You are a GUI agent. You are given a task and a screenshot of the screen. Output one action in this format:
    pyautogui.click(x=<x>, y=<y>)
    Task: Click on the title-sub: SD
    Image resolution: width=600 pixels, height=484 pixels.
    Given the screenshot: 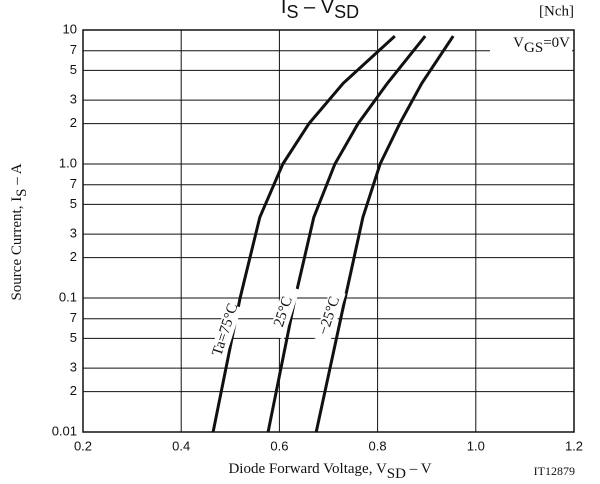 What is the action you would take?
    pyautogui.click(x=346, y=12)
    